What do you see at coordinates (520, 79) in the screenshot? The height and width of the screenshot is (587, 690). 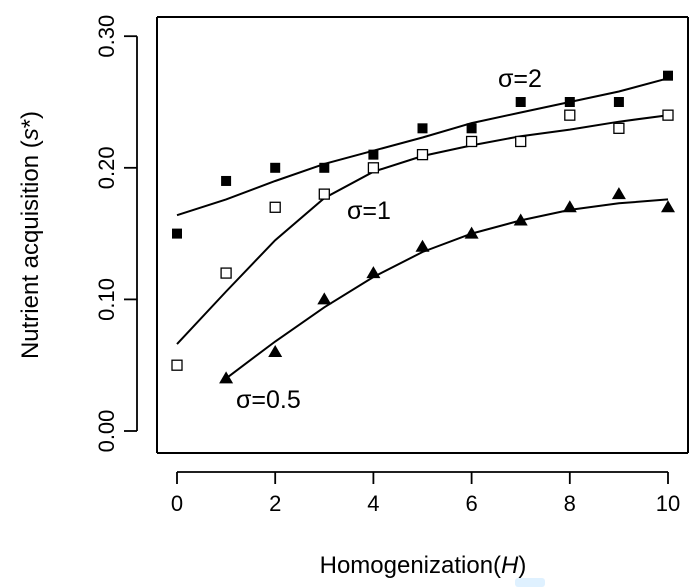 I see `curve-label: σ=2` at bounding box center [520, 79].